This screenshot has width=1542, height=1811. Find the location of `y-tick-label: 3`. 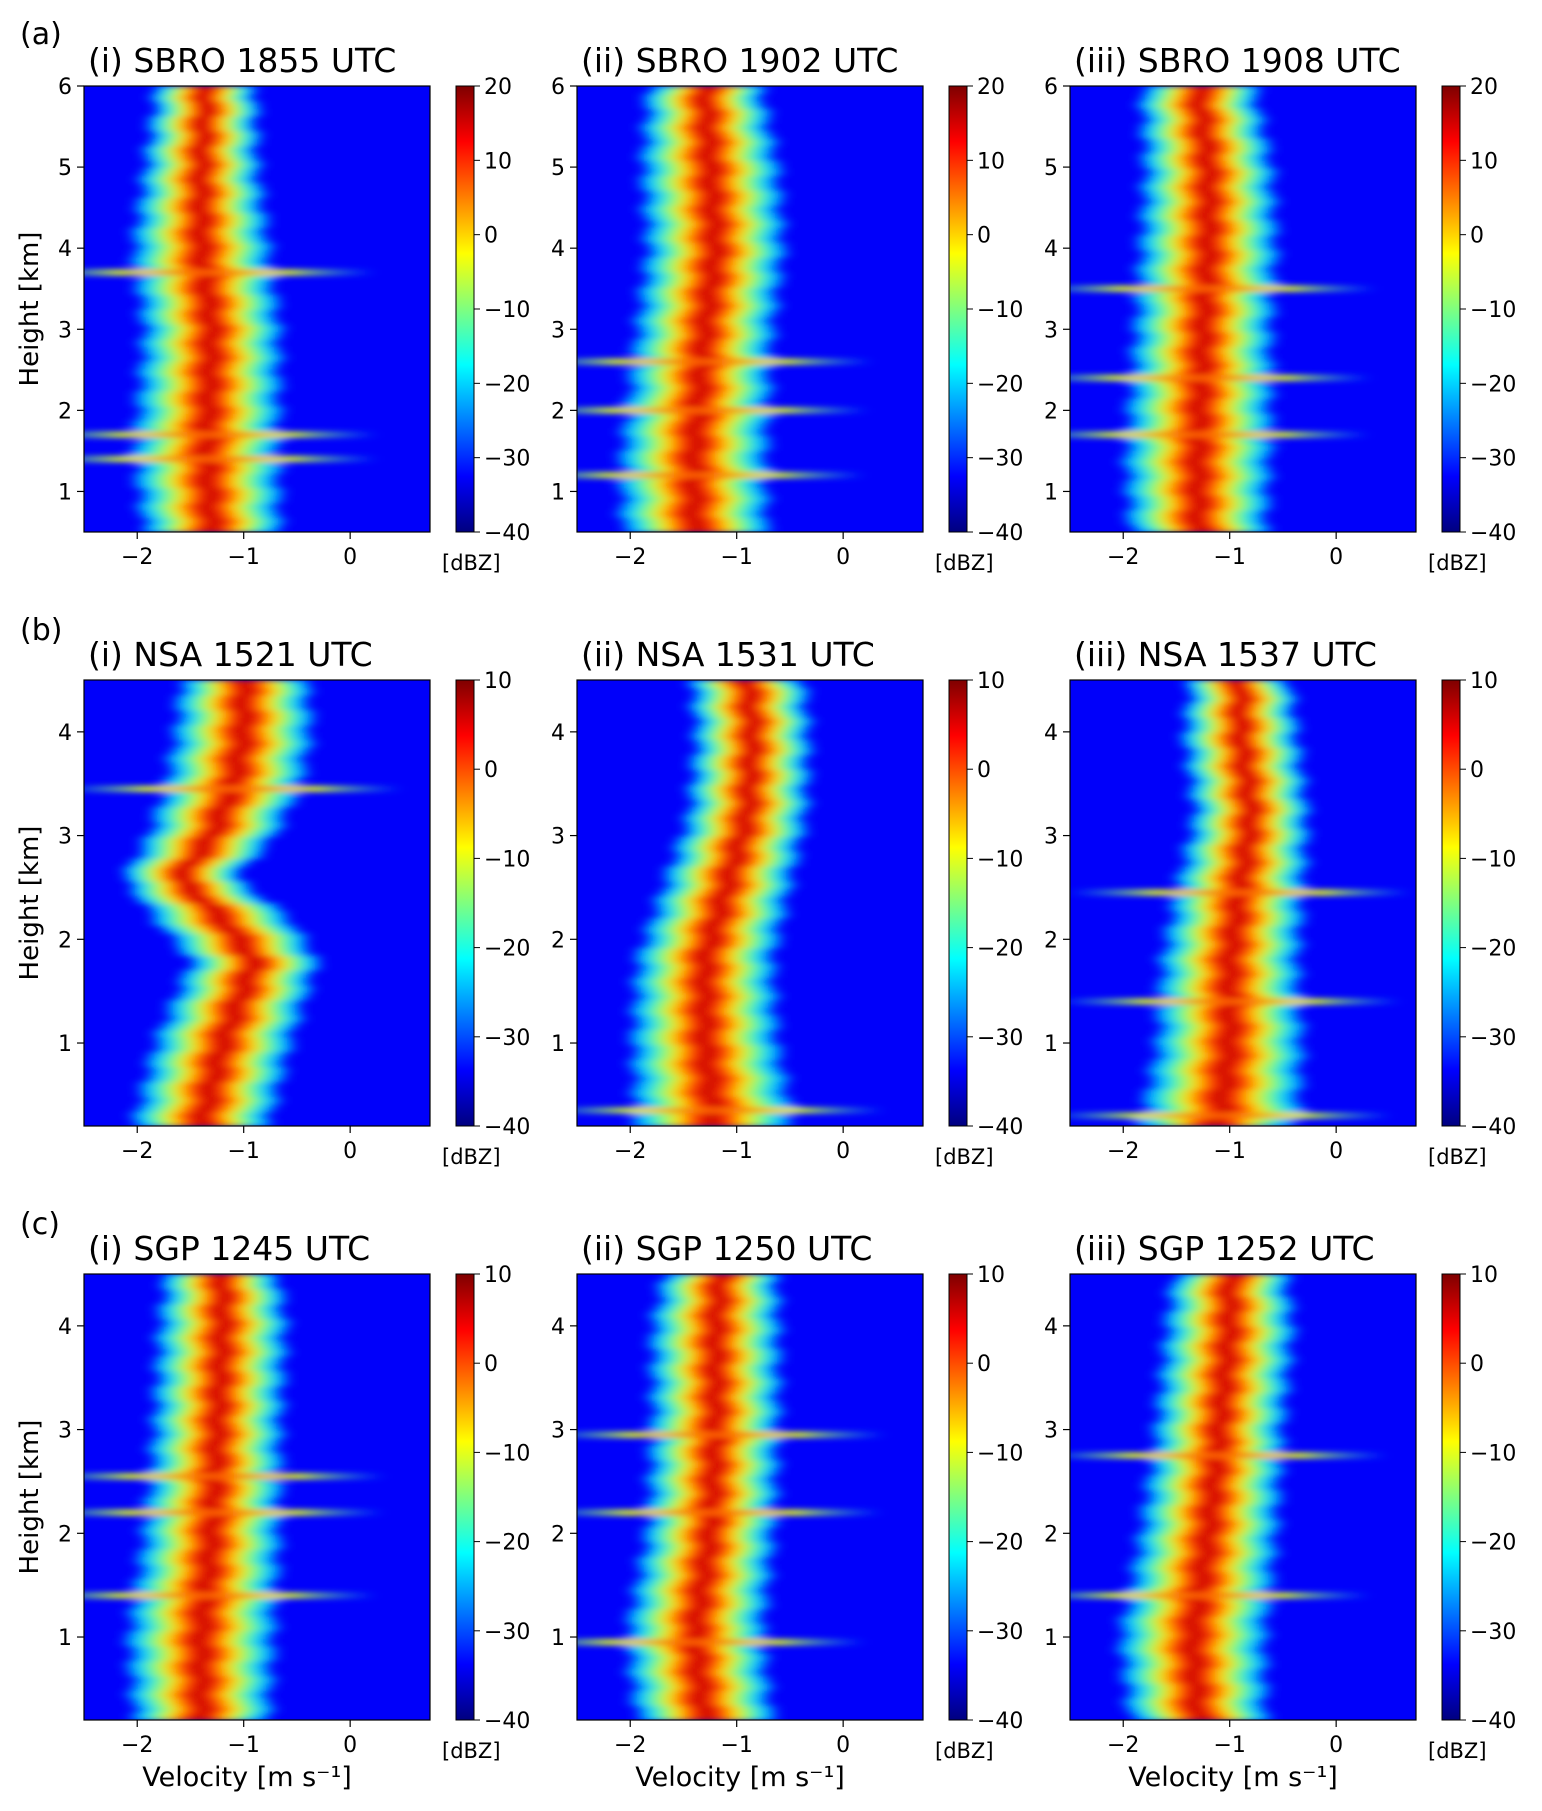

y-tick-label: 3 is located at coordinates (65, 1431).